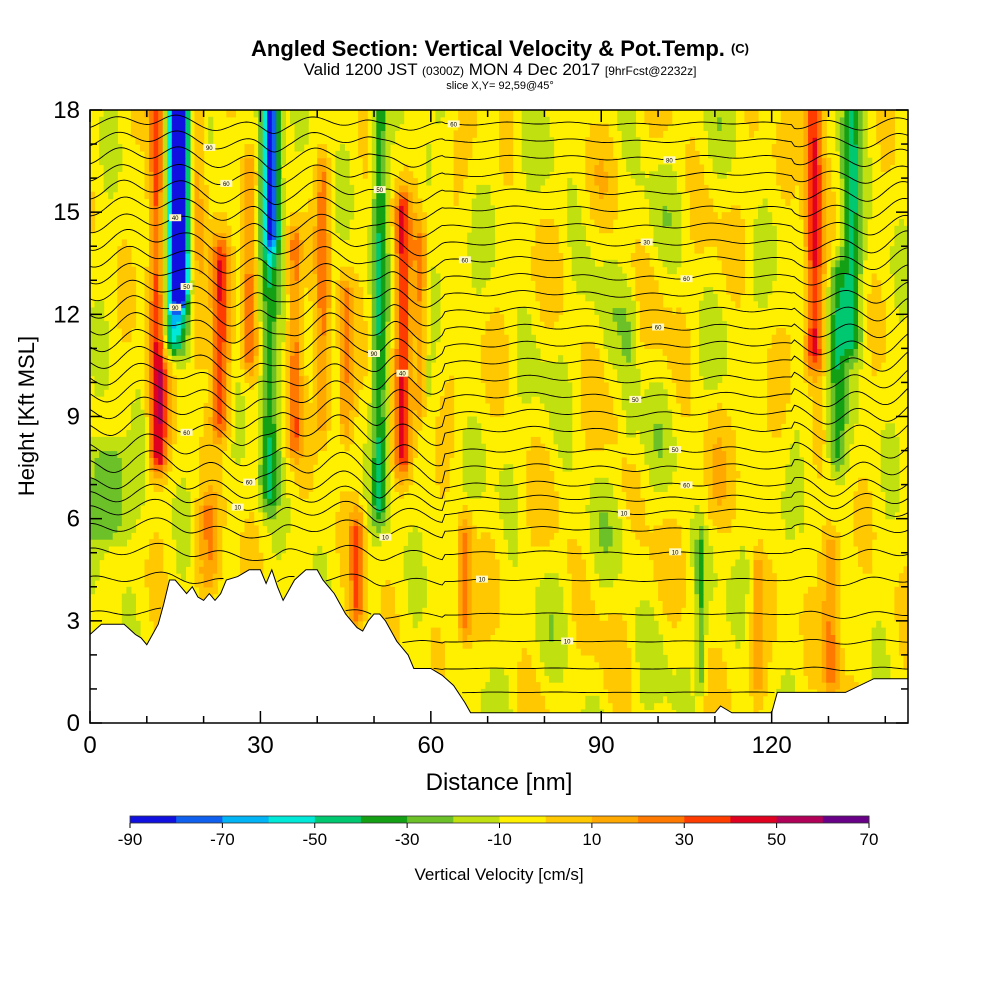 Image resolution: width=1000 pixels, height=1000 pixels. Describe the element at coordinates (772, 745) in the screenshot. I see `x-tick-label: 120` at that location.